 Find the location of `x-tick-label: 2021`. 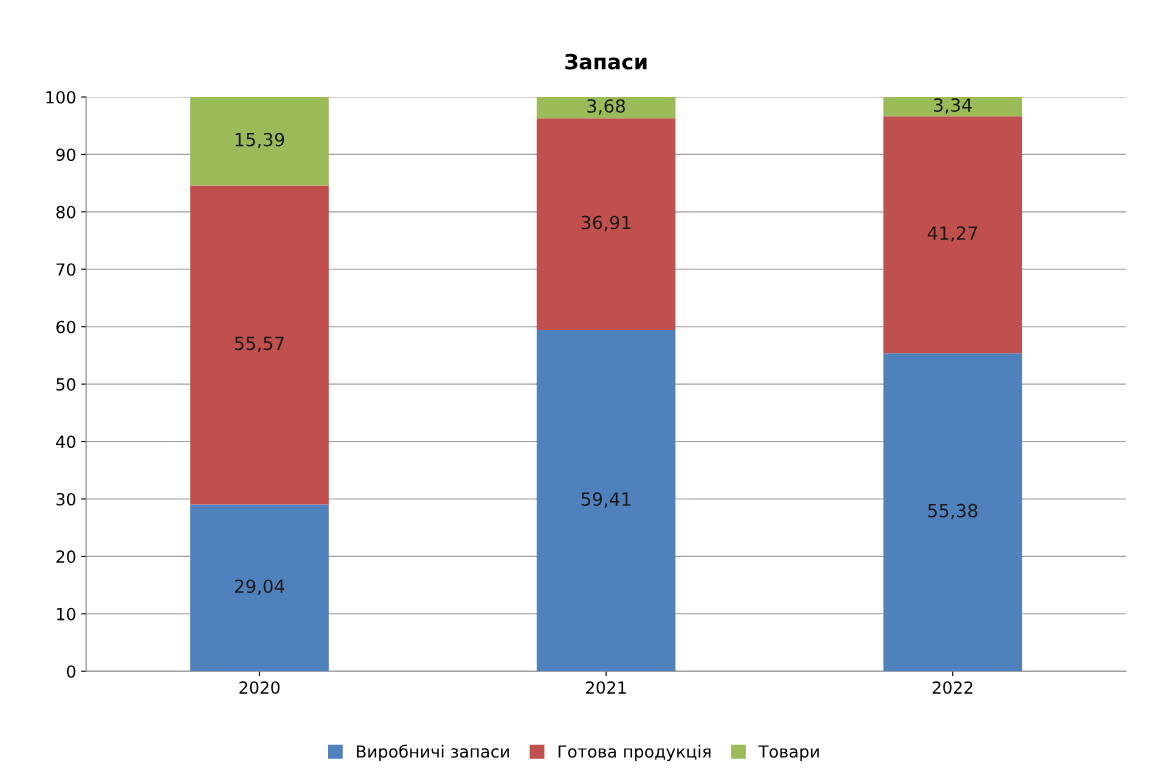

x-tick-label: 2021 is located at coordinates (606, 687).